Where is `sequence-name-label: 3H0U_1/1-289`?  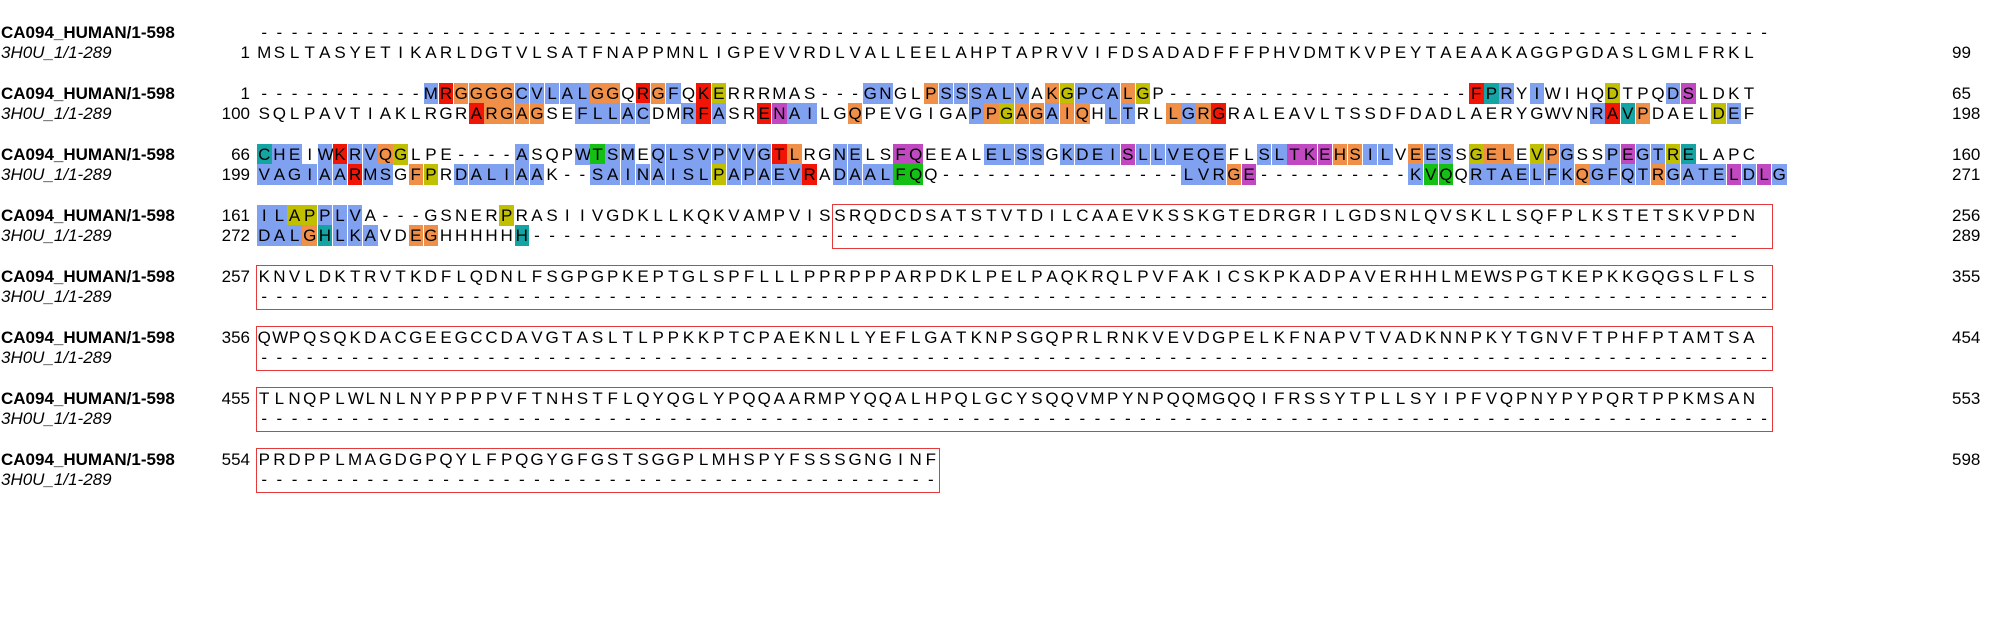
sequence-name-label: 3H0U_1/1-289 is located at coordinates (56, 174).